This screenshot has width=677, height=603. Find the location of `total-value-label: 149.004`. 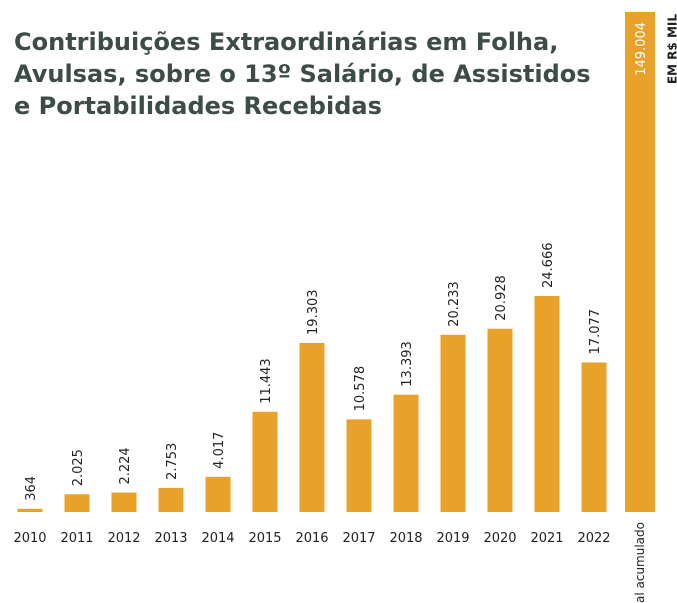

total-value-label: 149.004 is located at coordinates (641, 49).